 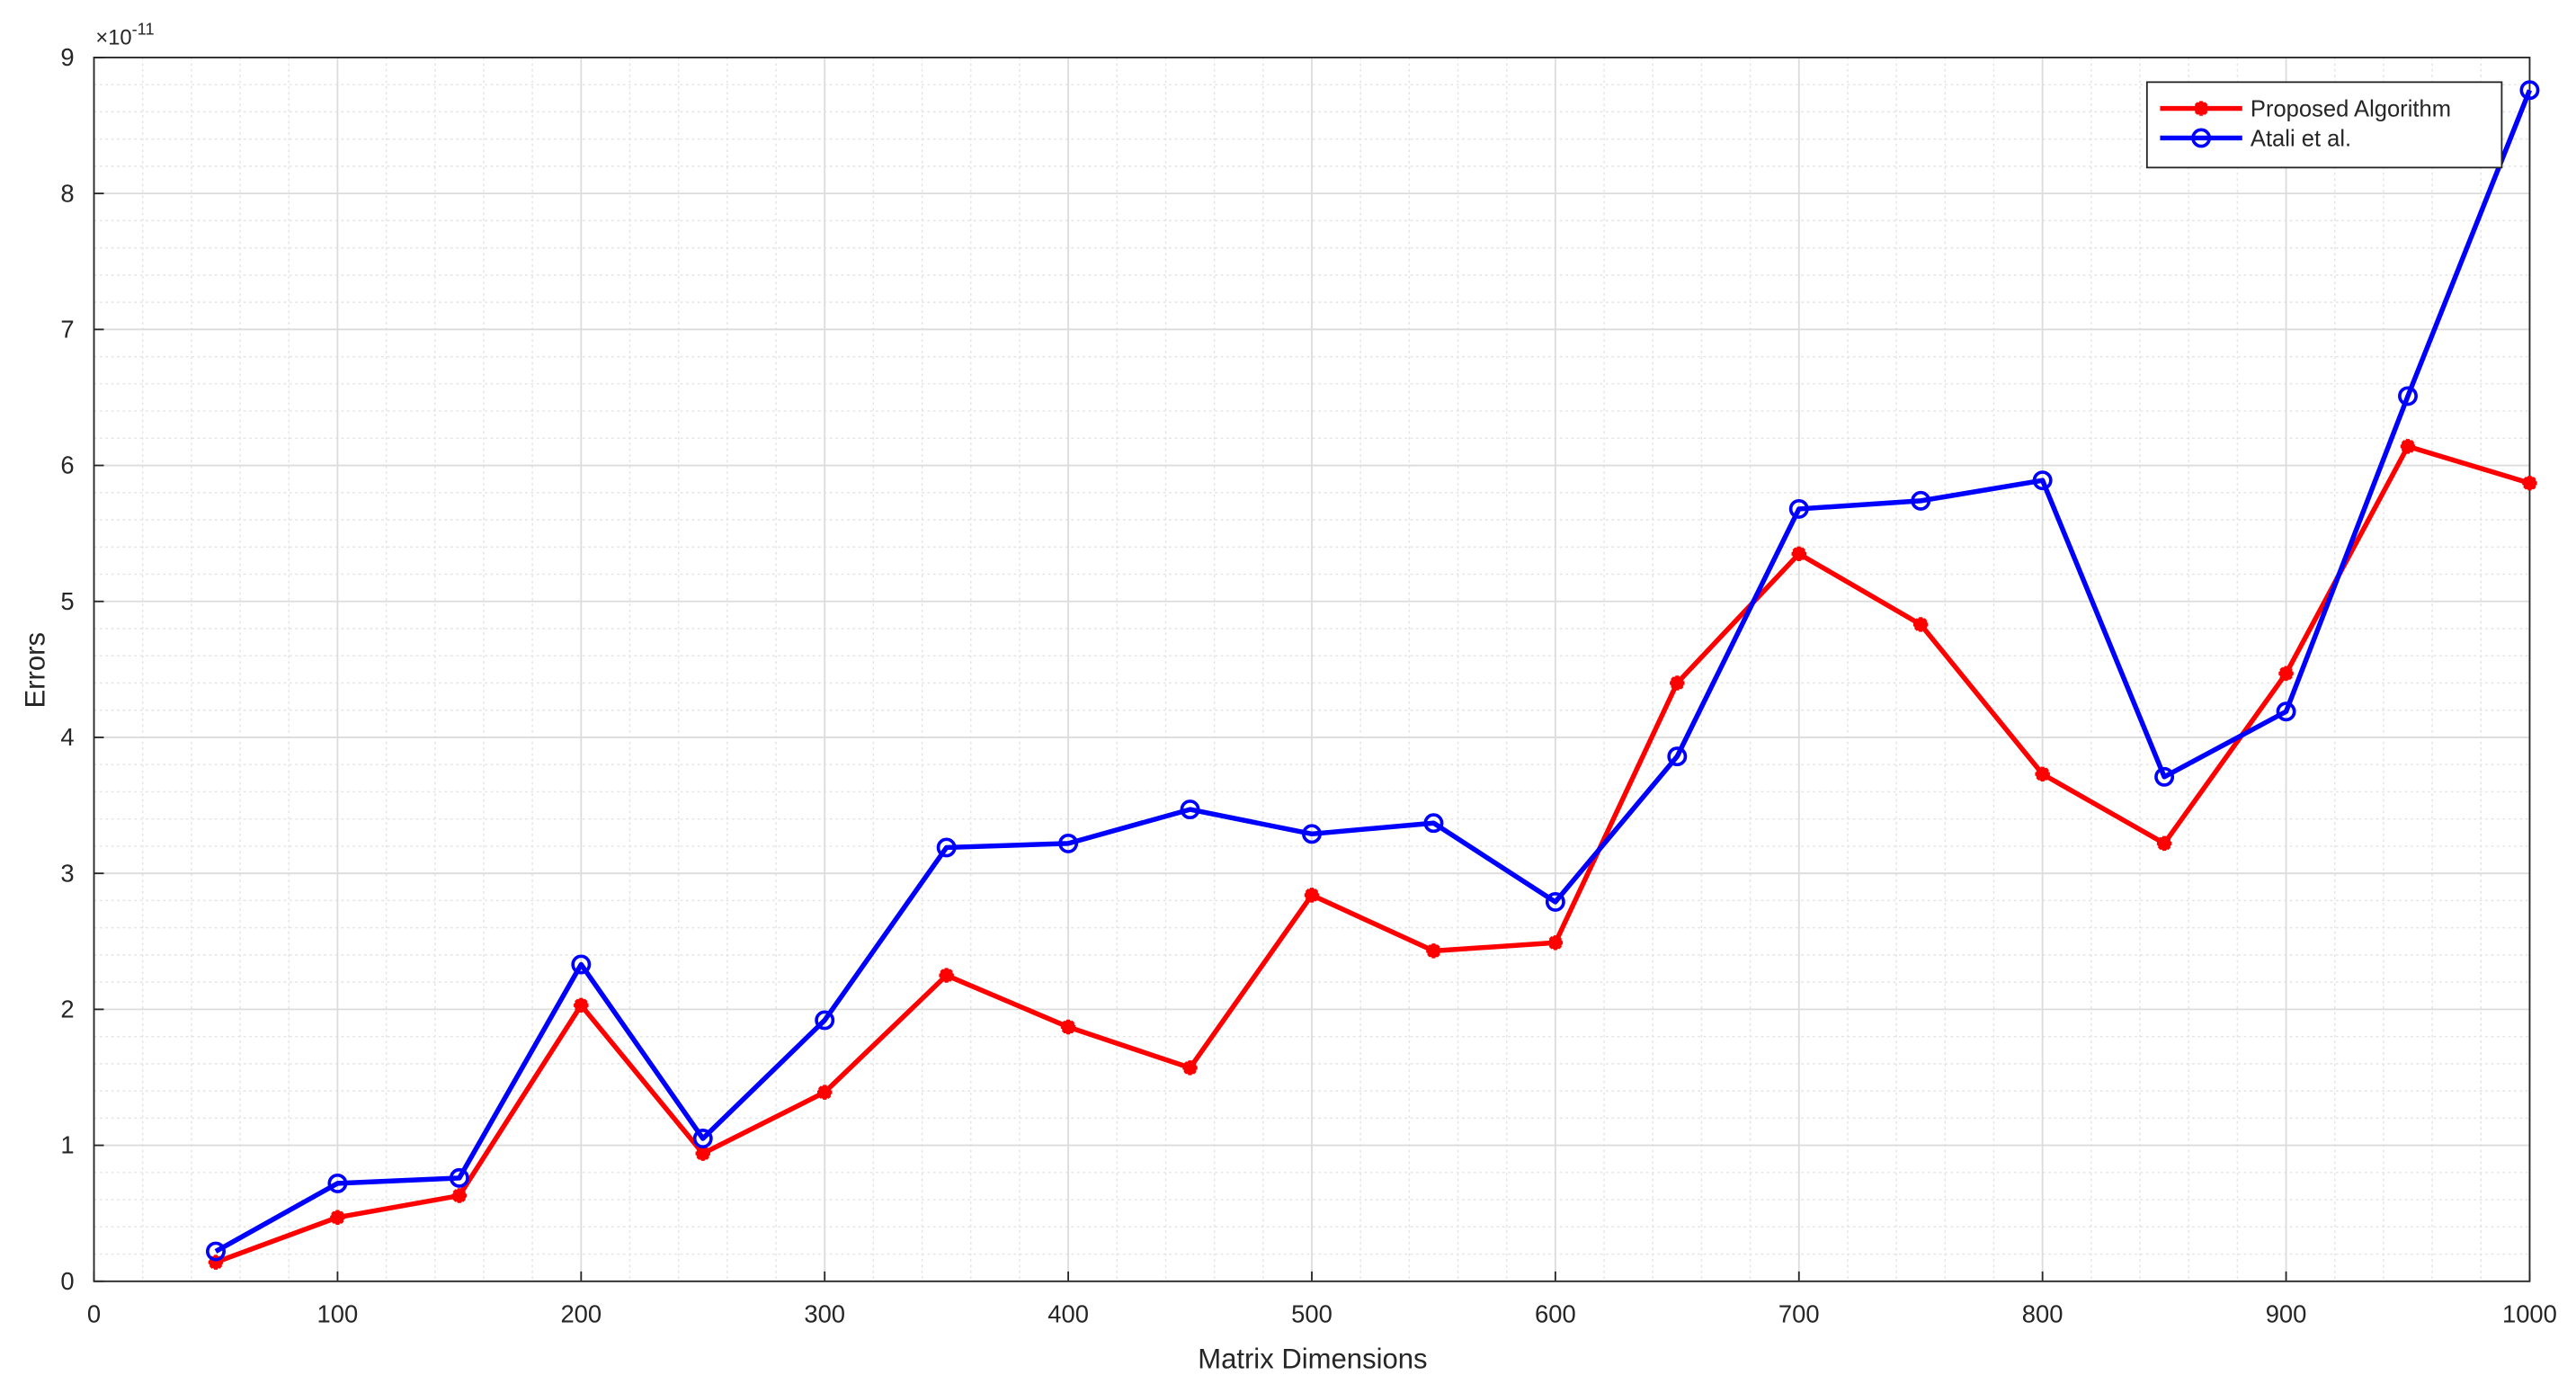 I want to click on legend-label: Proposed Algorithm, so click(x=2351, y=110).